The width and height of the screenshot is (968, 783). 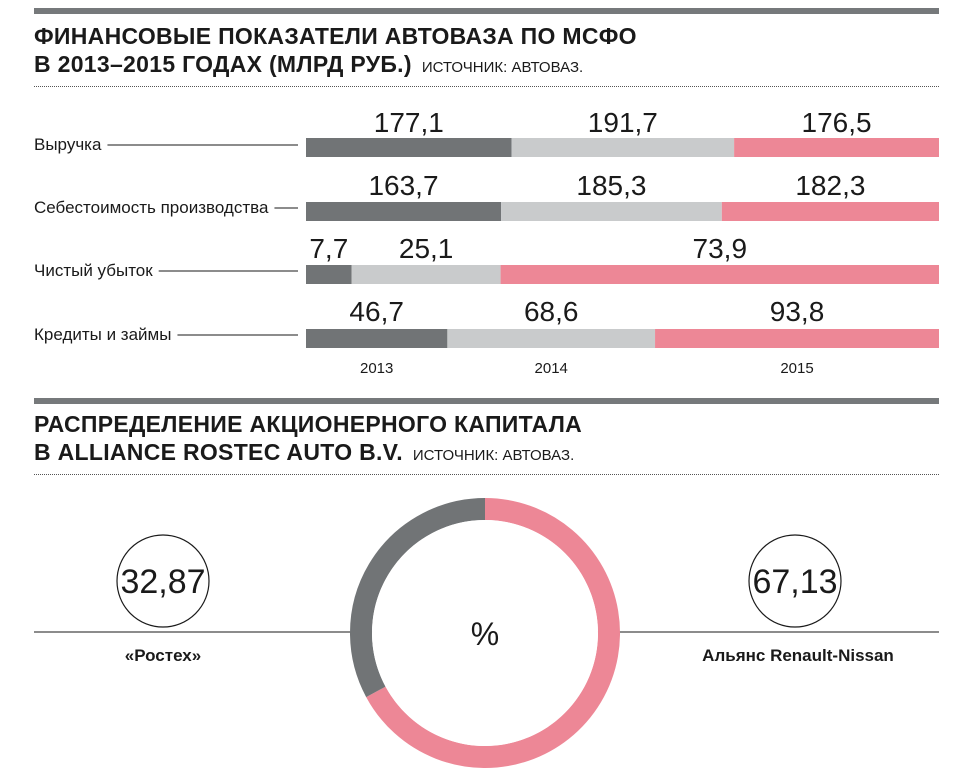 I want to click on year-label: 2014, so click(x=551, y=368).